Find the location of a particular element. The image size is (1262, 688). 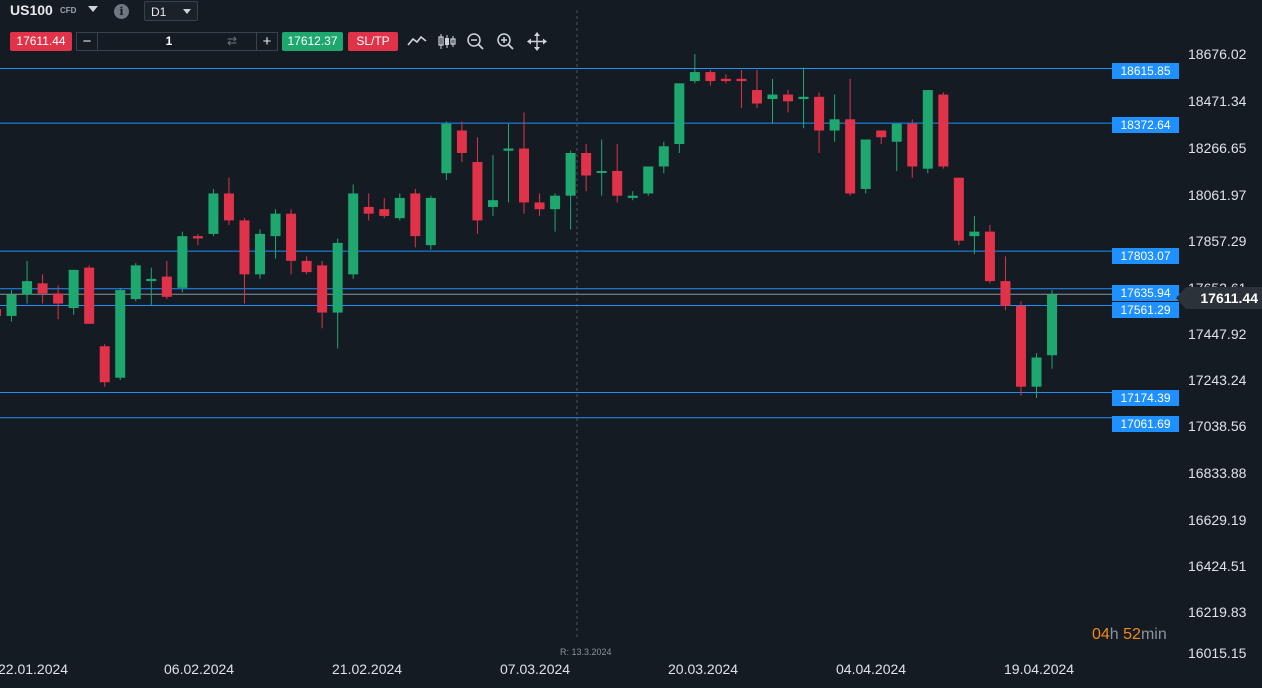

zoom-out-icon is located at coordinates (476, 41).